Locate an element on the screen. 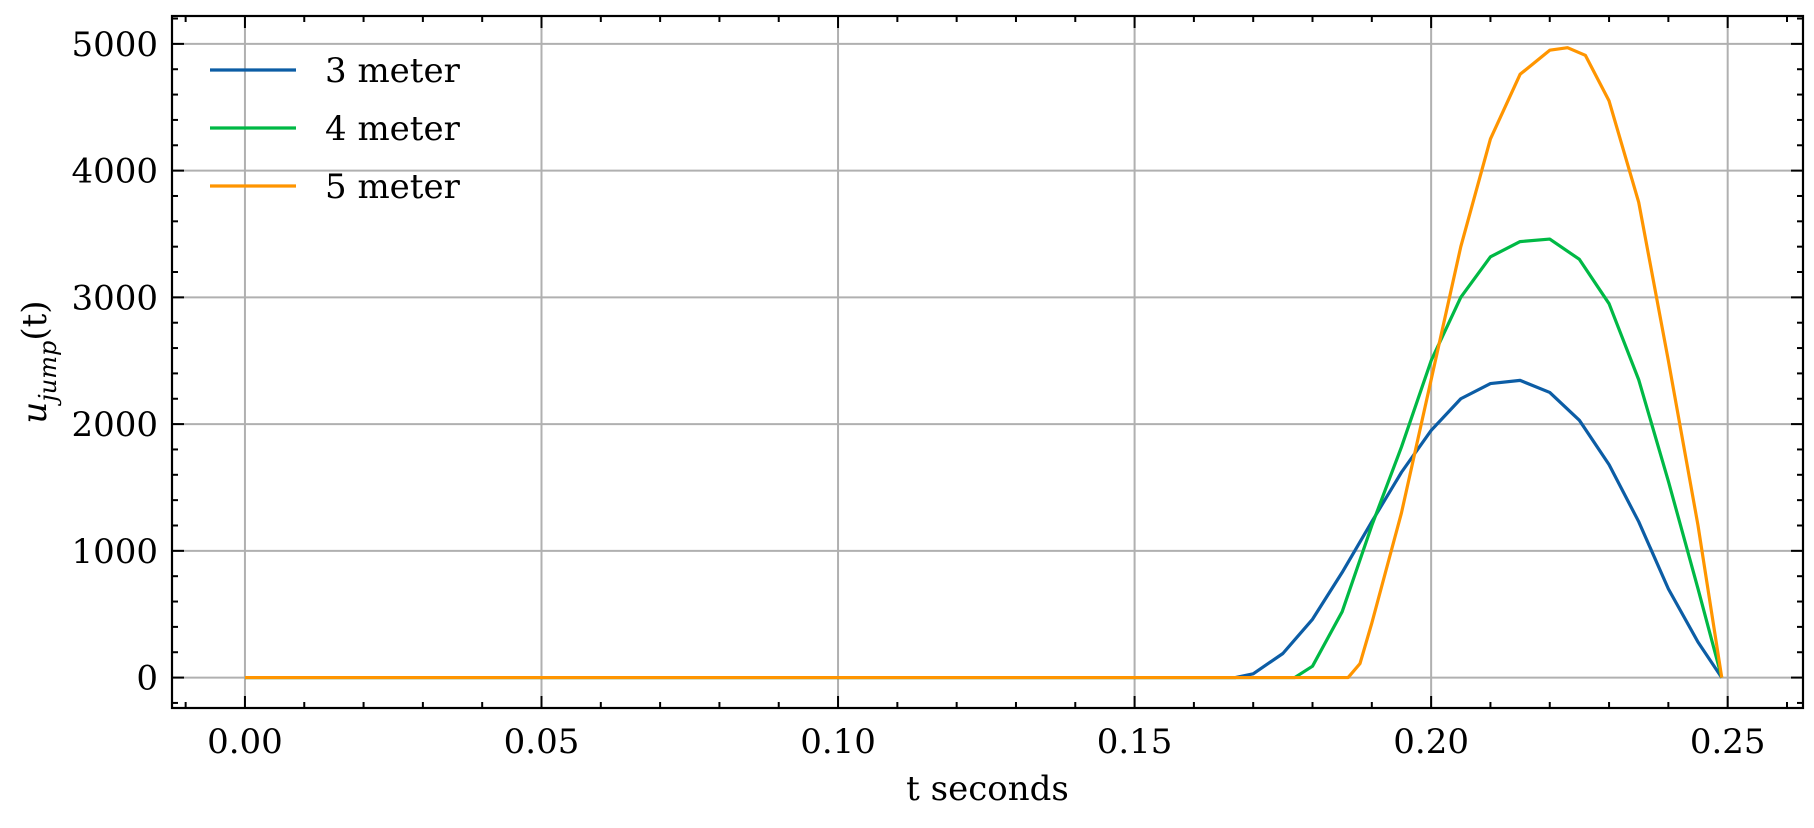 This screenshot has width=1814, height=828. y-tick-label: 0 is located at coordinates (147, 679).